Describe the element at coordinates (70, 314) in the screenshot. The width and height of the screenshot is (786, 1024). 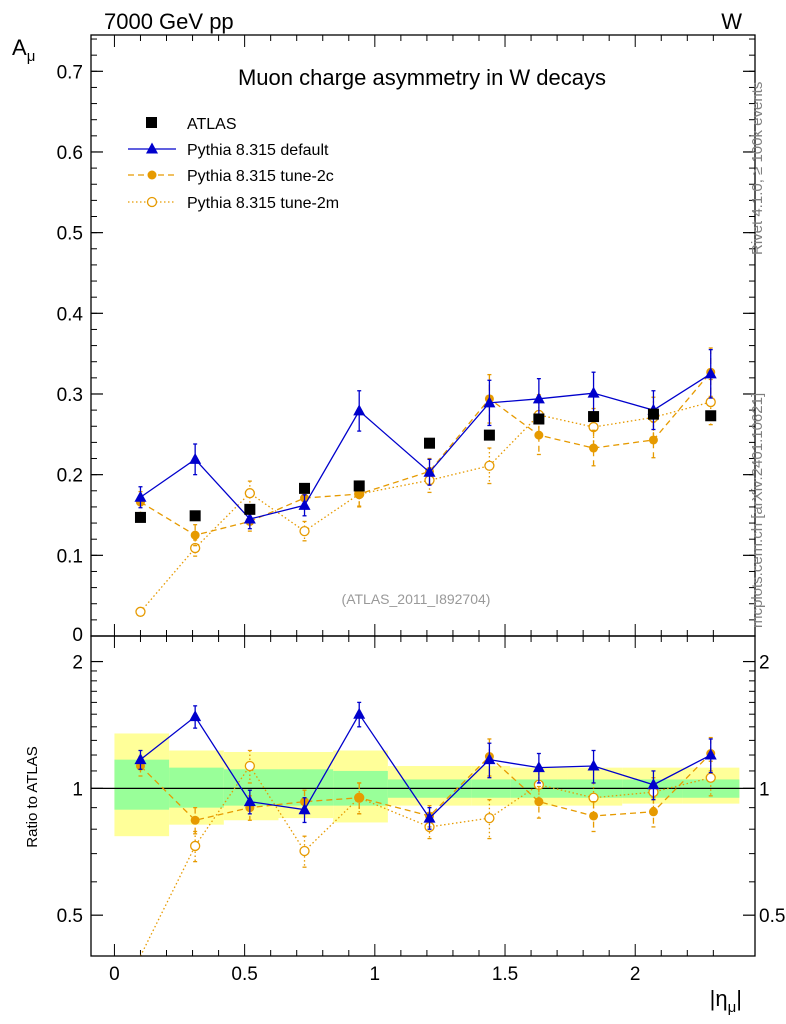
I see `main-y-tick-label: 0.4` at that location.